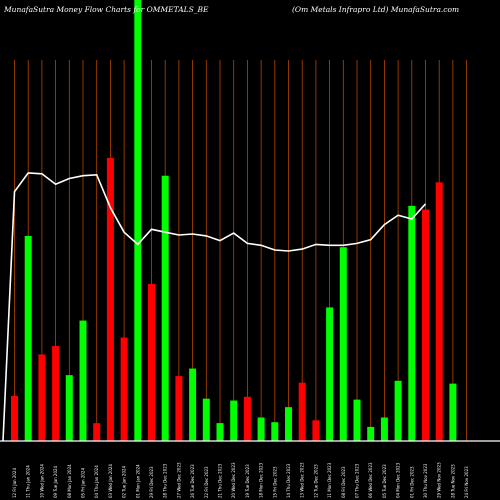 The image size is (500, 500). Describe the element at coordinates (315, 481) in the screenshot. I see `x-tick-label: 12 Tue Dec 2023` at that location.